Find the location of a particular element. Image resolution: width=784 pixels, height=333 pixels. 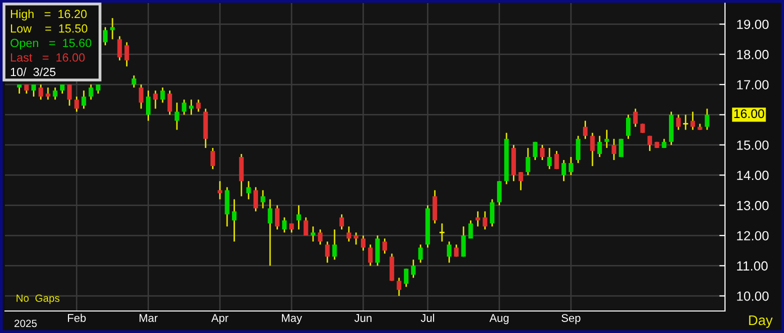

x-tick-label: Sep is located at coordinates (571, 319).